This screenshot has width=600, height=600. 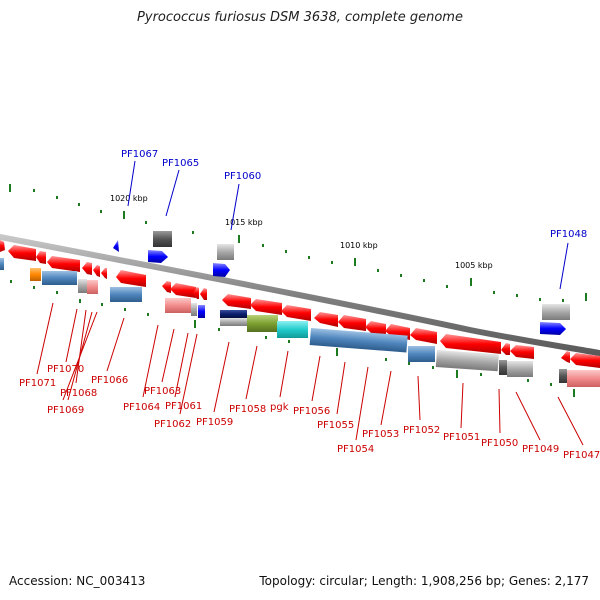 I want to click on gene-arrow-k, so click(x=196, y=293).